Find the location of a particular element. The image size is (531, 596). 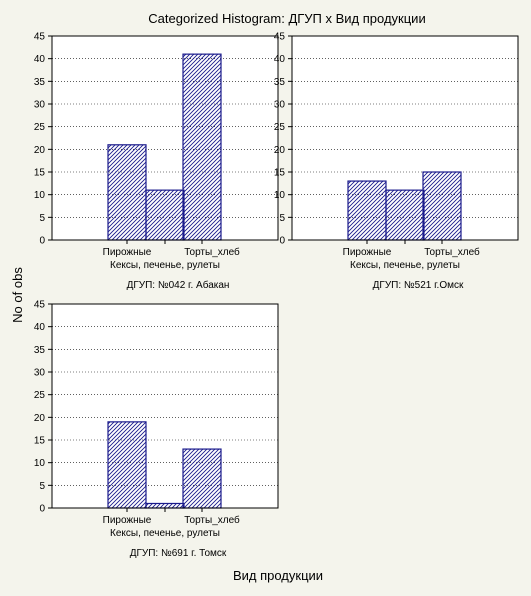

panel-caption: ДГУП: №042 г. Абакан is located at coordinates (178, 285).